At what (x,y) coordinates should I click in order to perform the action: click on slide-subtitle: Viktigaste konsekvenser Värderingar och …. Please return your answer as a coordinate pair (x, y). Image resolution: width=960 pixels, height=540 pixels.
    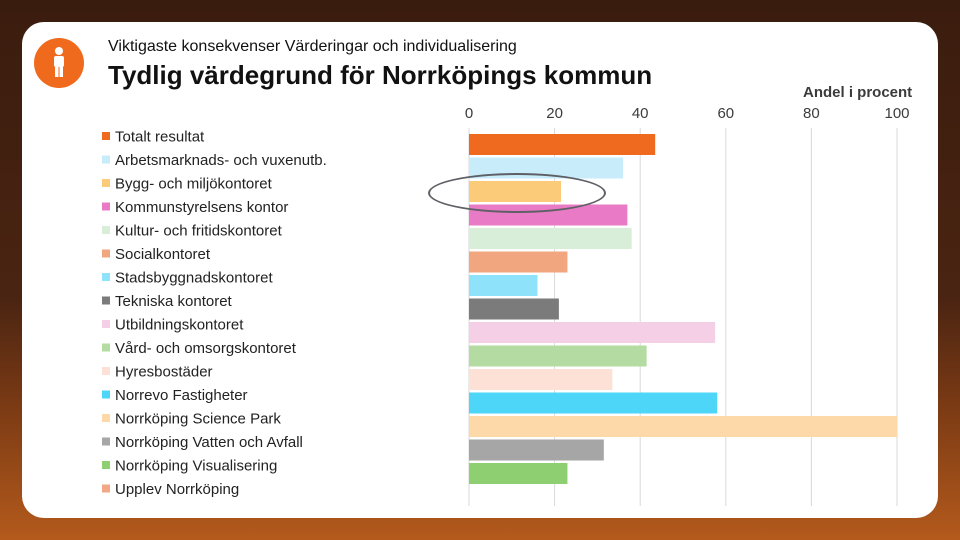
    Looking at the image, I should click on (312, 46).